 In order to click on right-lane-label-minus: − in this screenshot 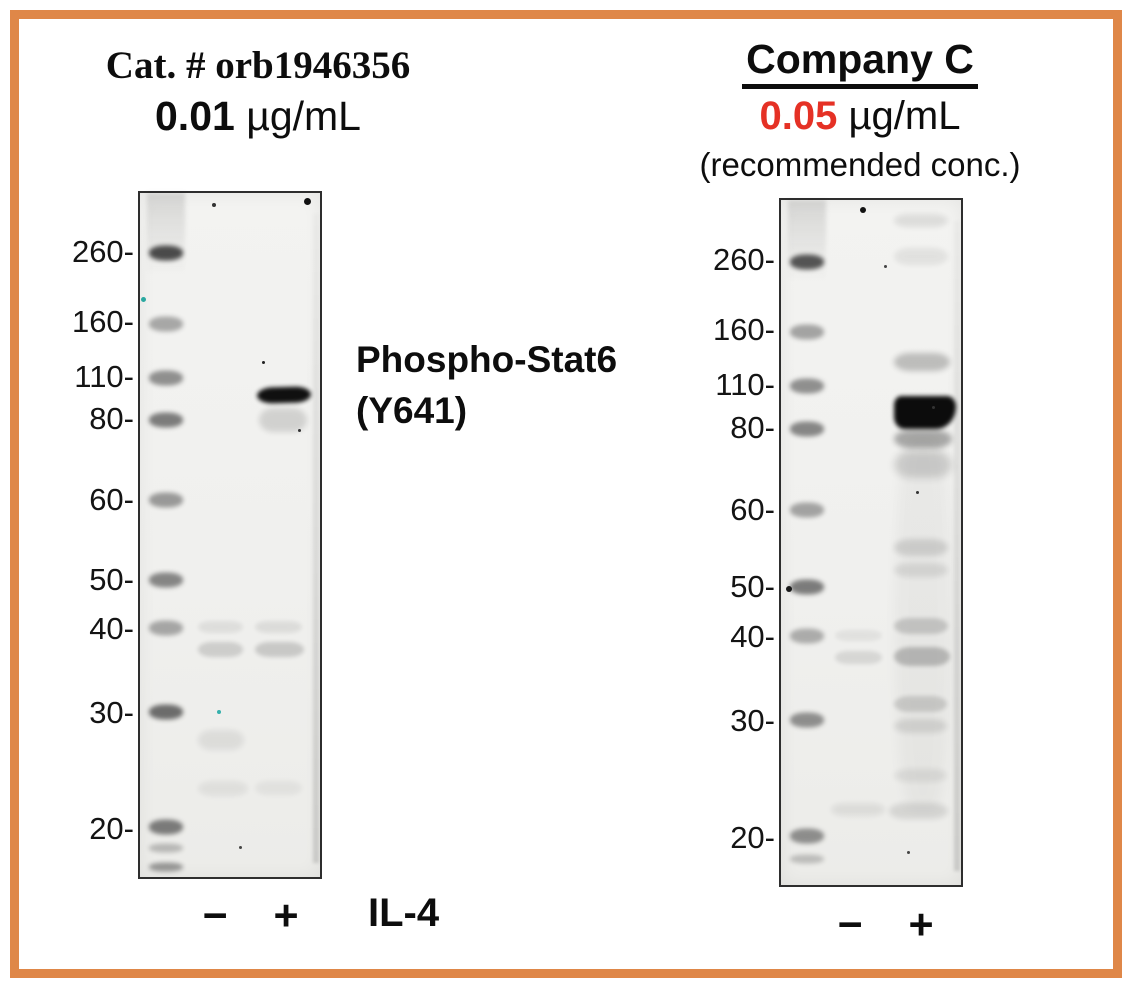, I will do `click(850, 925)`.